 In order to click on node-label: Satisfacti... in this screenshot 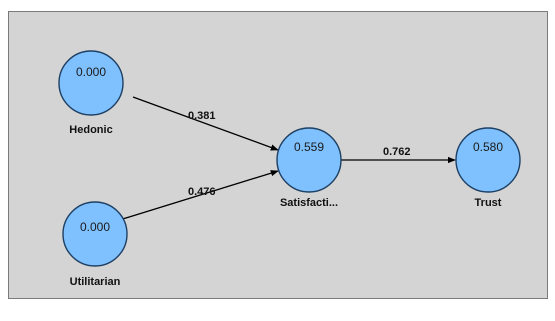, I will do `click(309, 203)`.